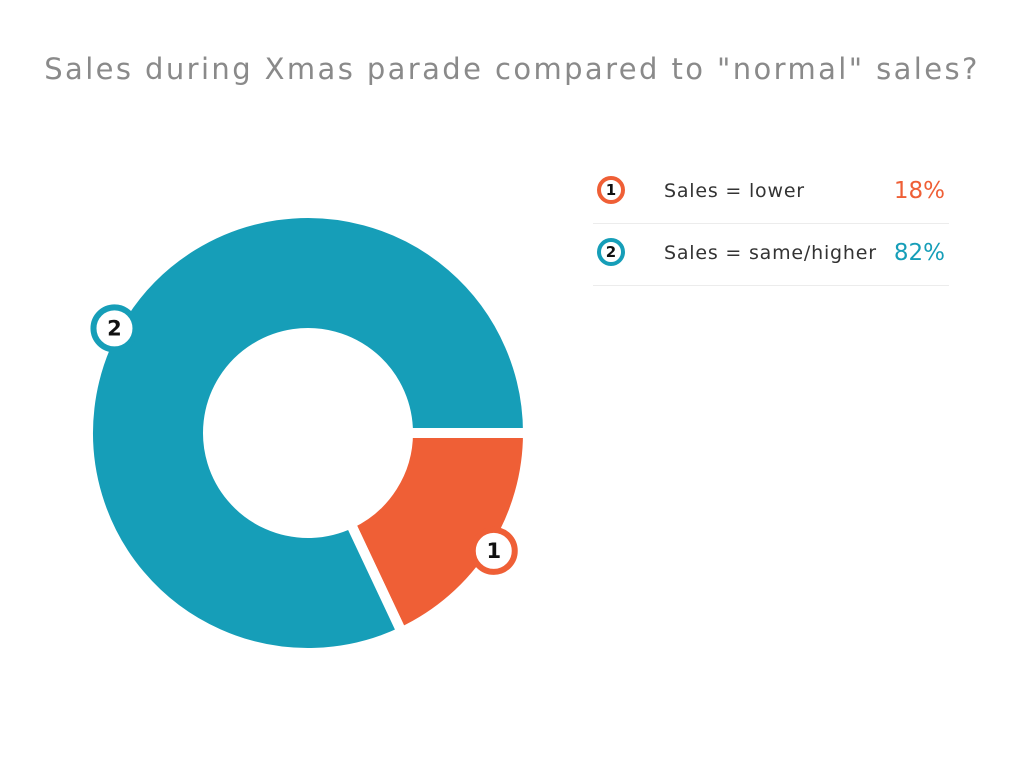 Image resolution: width=1024 pixels, height=768 pixels. I want to click on legend-item-lower: 1 Sales = lower 18%, so click(771, 193).